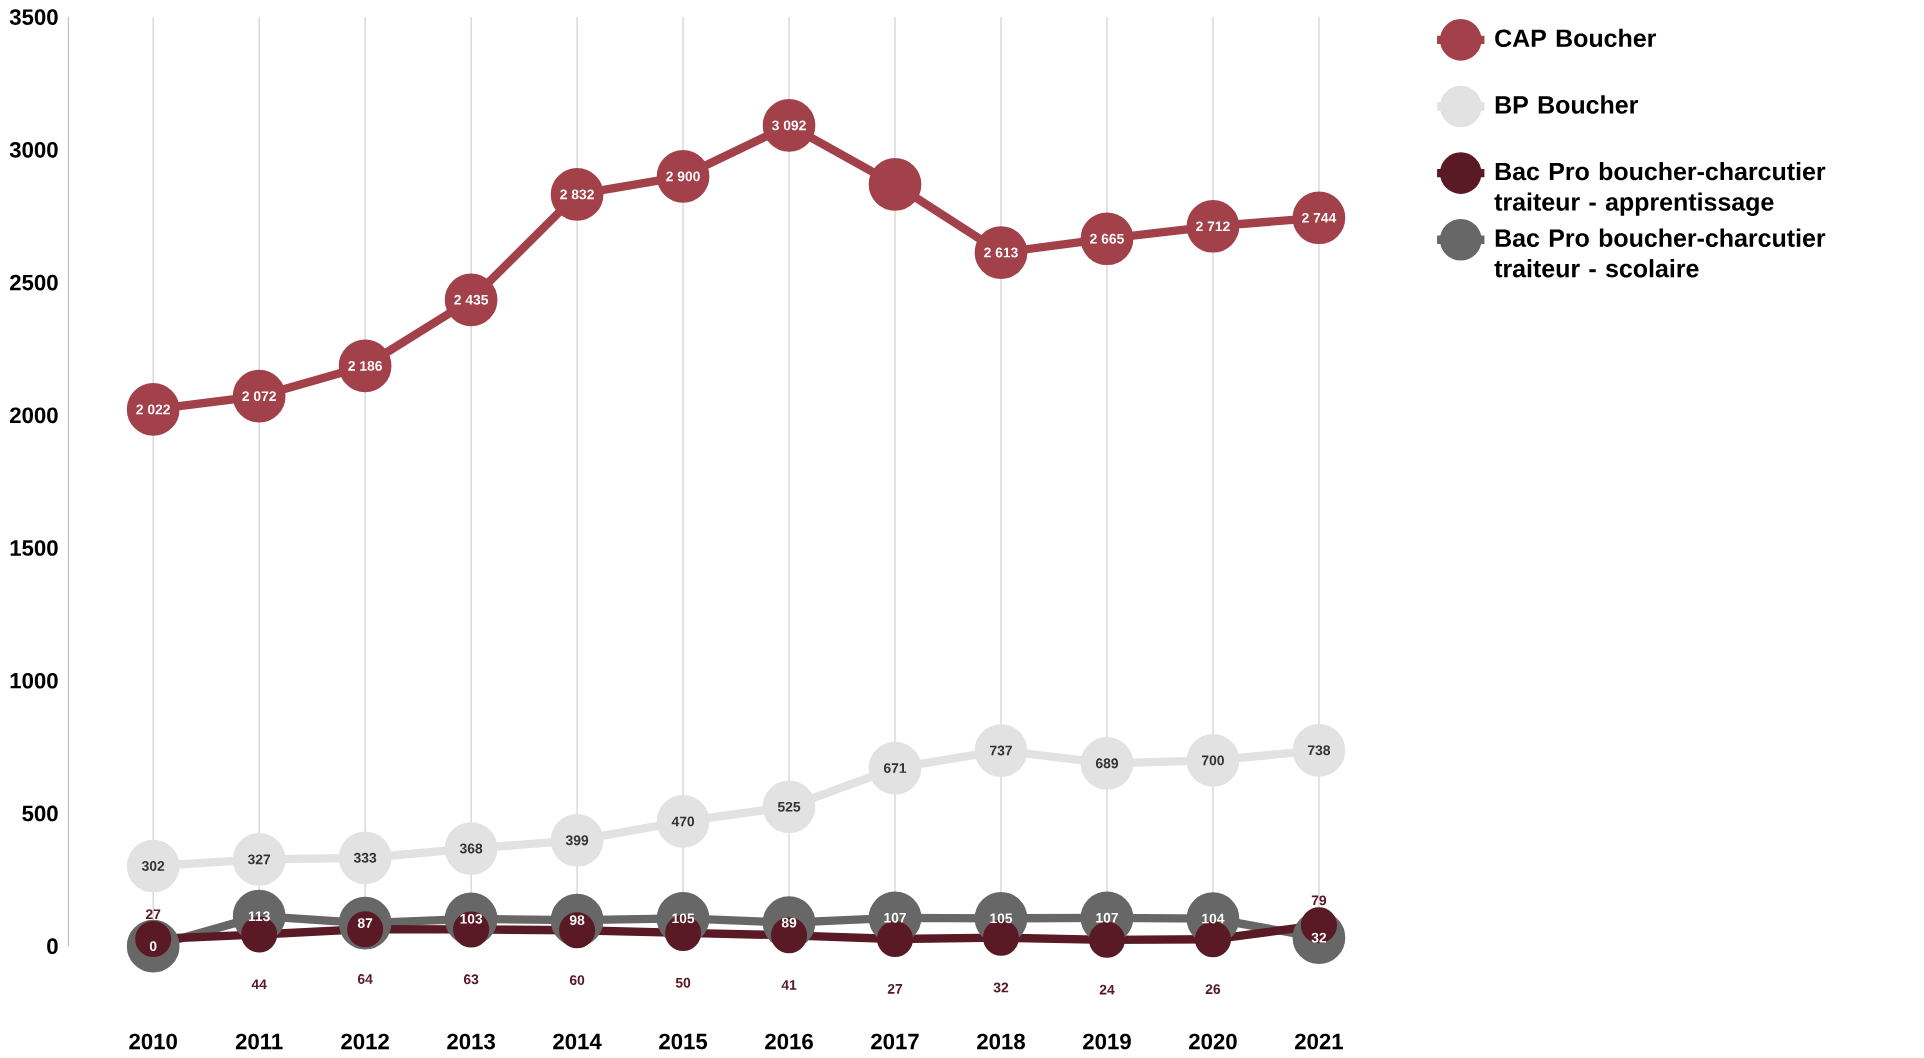 The width and height of the screenshot is (1924, 1058). What do you see at coordinates (1213, 1041) in the screenshot?
I see `x-tick-label: 2020` at bounding box center [1213, 1041].